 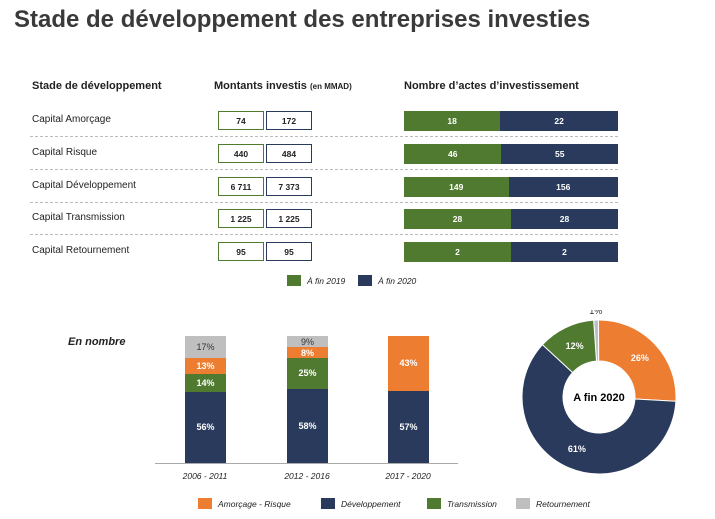 I want to click on amount-2019: 440, so click(x=241, y=153).